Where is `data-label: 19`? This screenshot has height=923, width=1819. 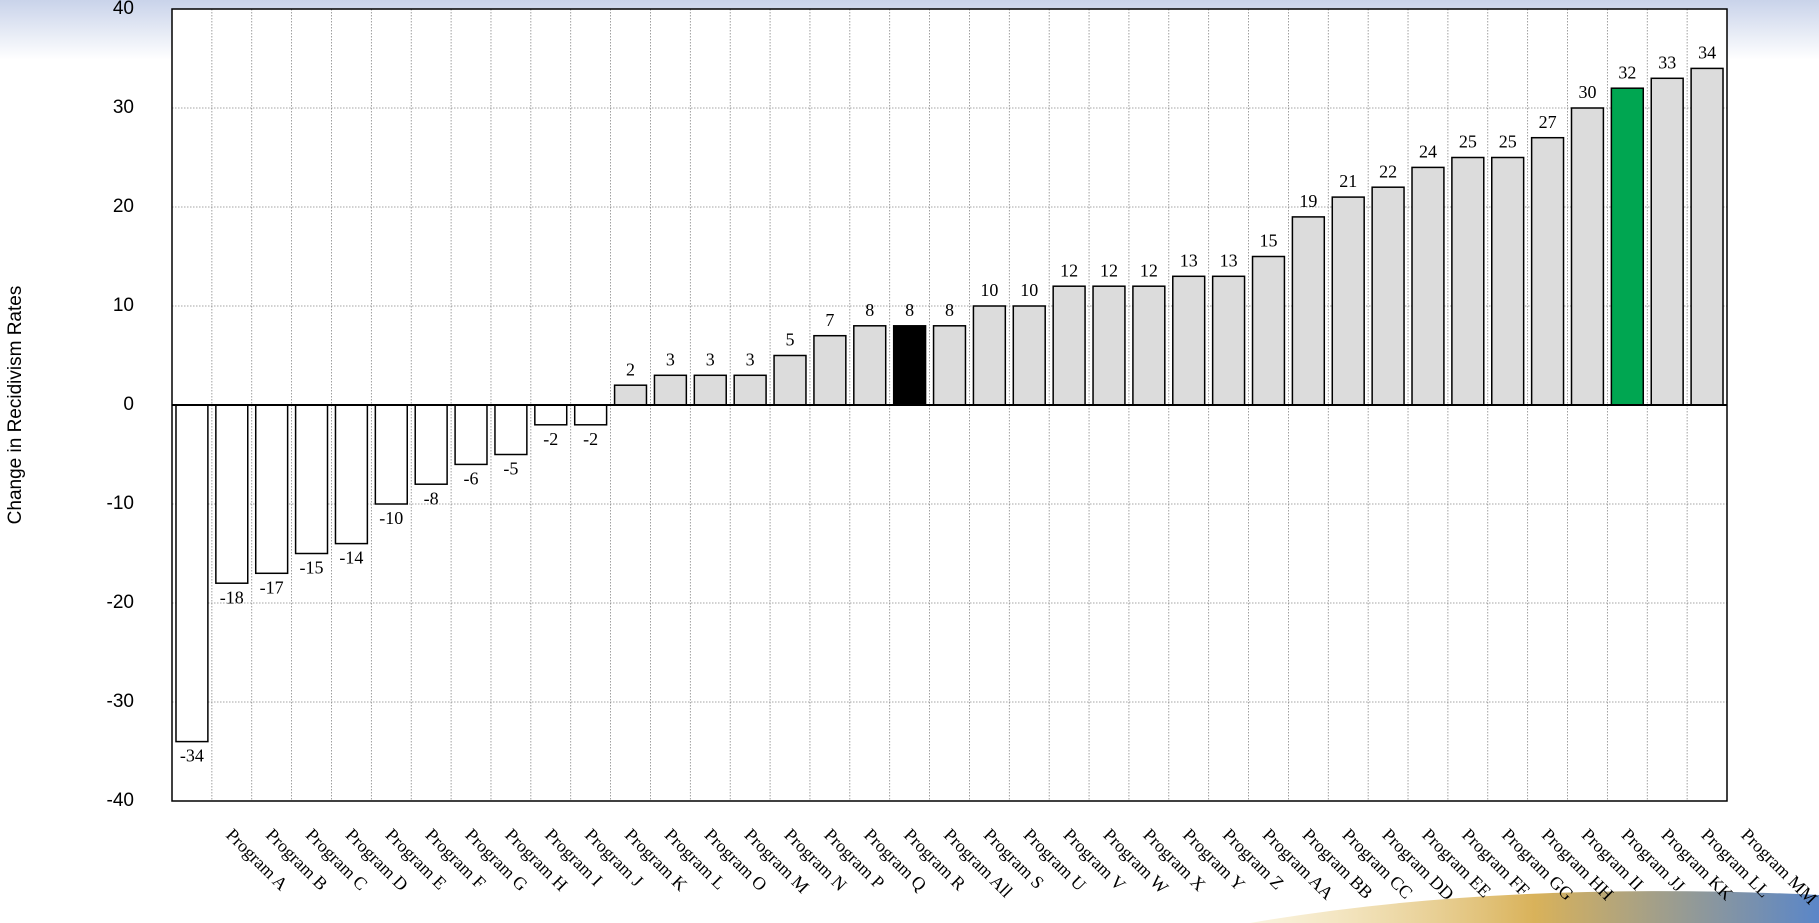 data-label: 19 is located at coordinates (1308, 201).